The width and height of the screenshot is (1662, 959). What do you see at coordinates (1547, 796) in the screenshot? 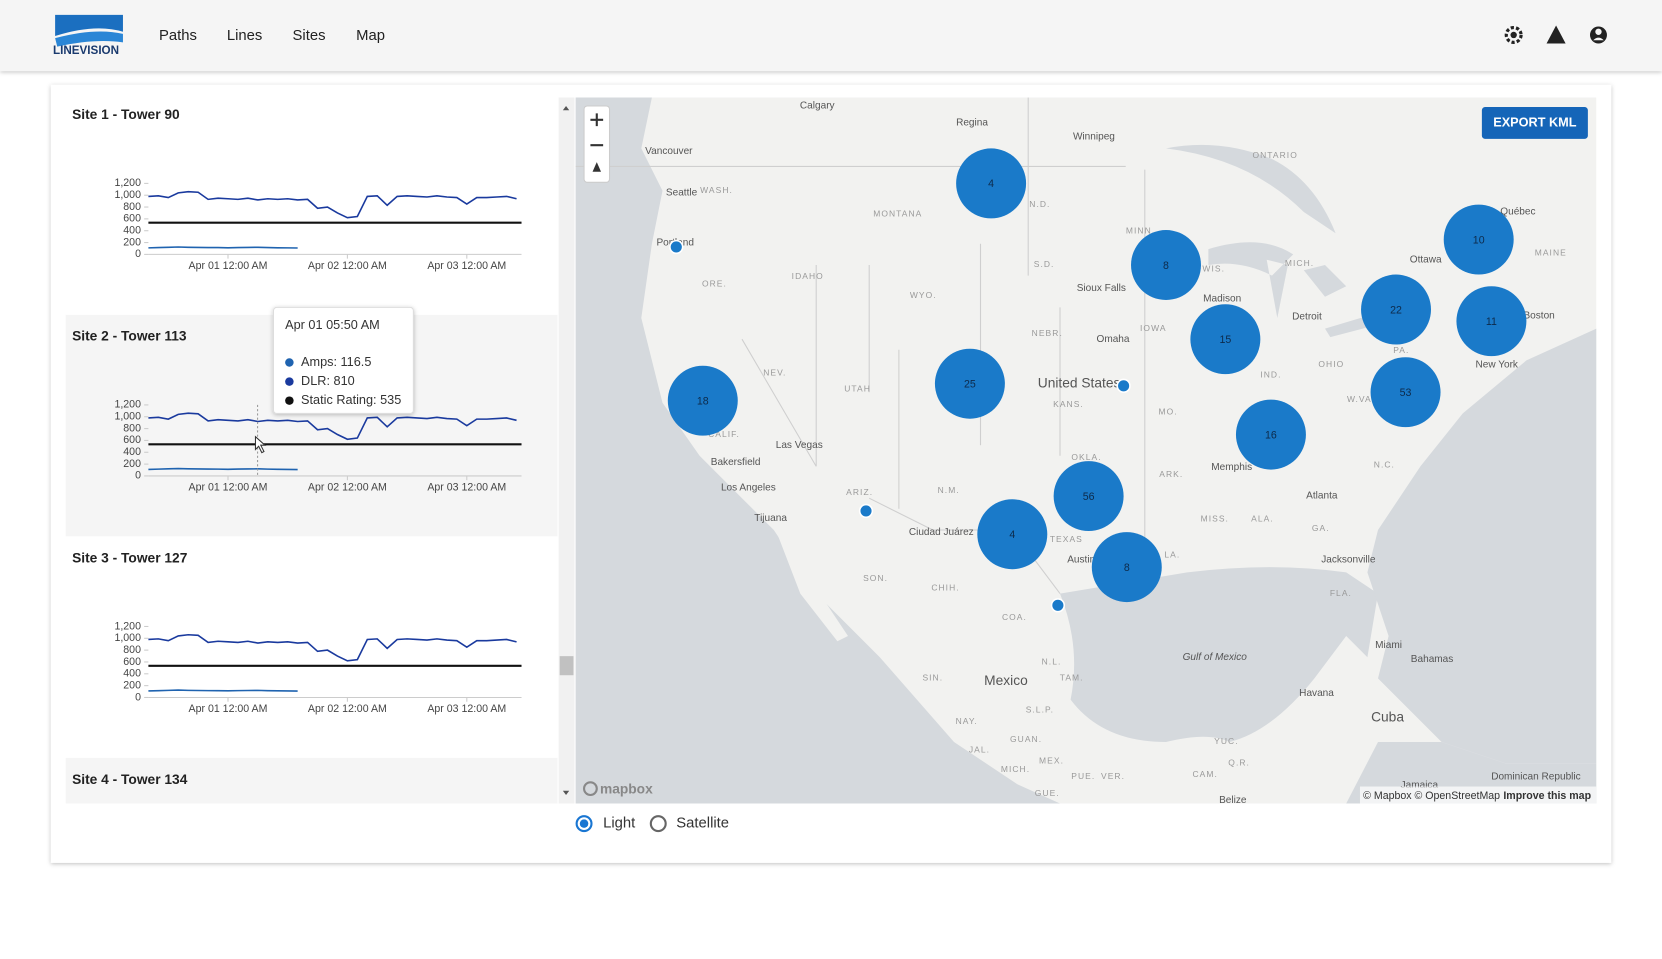
I see `improve-link: Improve this map` at bounding box center [1547, 796].